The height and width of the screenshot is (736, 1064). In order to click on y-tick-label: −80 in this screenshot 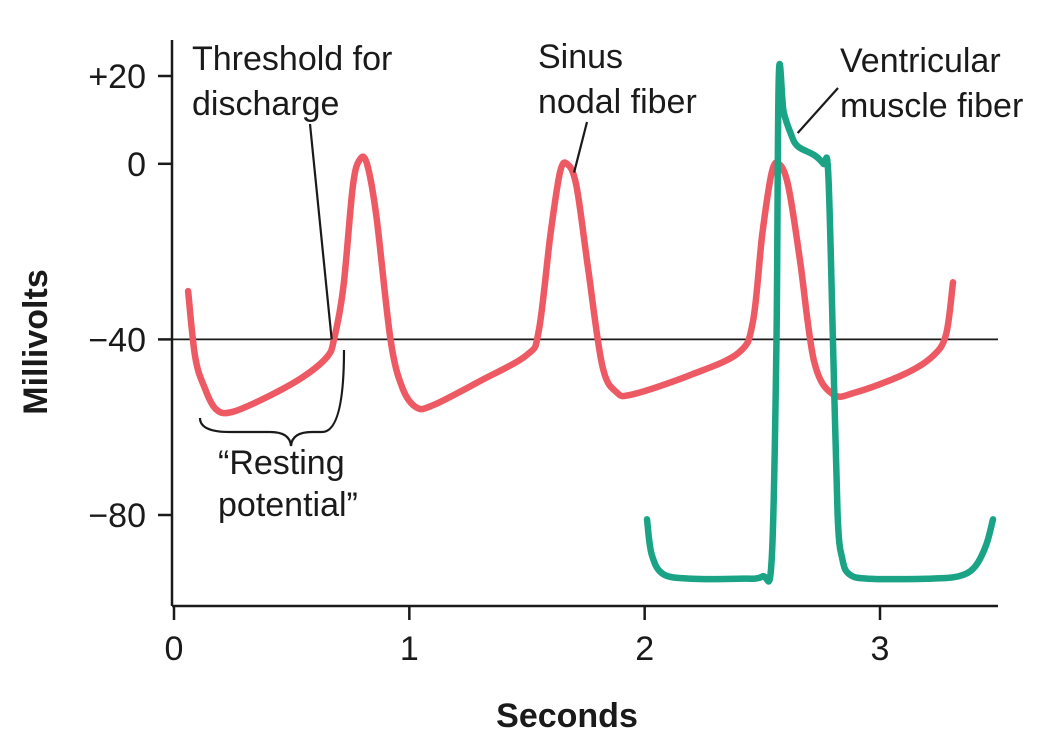, I will do `click(117, 516)`.